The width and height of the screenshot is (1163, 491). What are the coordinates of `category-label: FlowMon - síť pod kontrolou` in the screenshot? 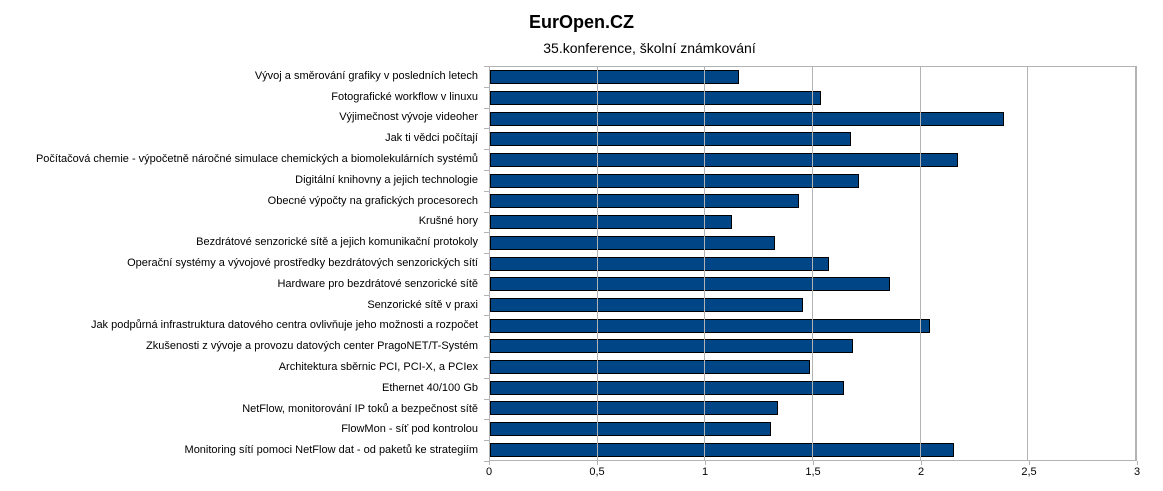 It's located at (409, 429).